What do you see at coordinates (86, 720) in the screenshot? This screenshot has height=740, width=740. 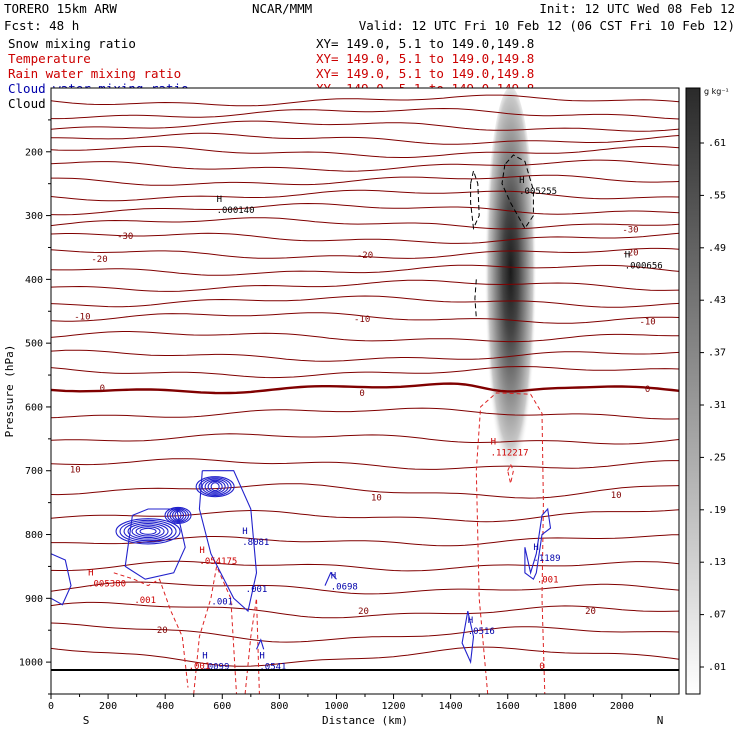 I see `south-label: S` at bounding box center [86, 720].